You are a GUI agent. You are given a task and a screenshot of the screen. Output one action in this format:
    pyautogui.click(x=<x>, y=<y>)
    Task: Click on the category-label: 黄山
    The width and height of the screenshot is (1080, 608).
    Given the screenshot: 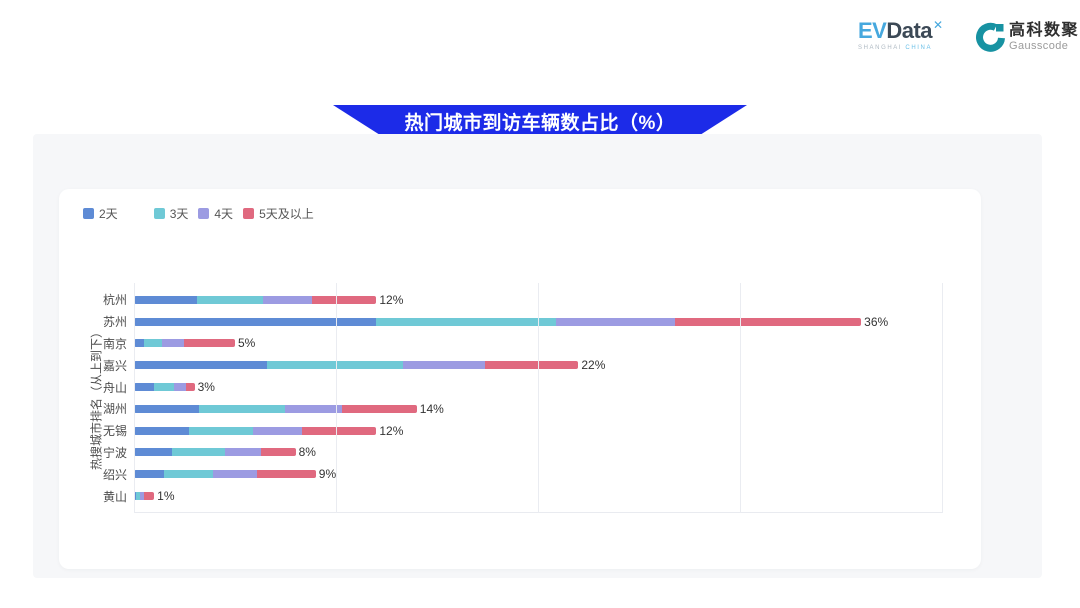 What is the action you would take?
    pyautogui.click(x=114, y=496)
    